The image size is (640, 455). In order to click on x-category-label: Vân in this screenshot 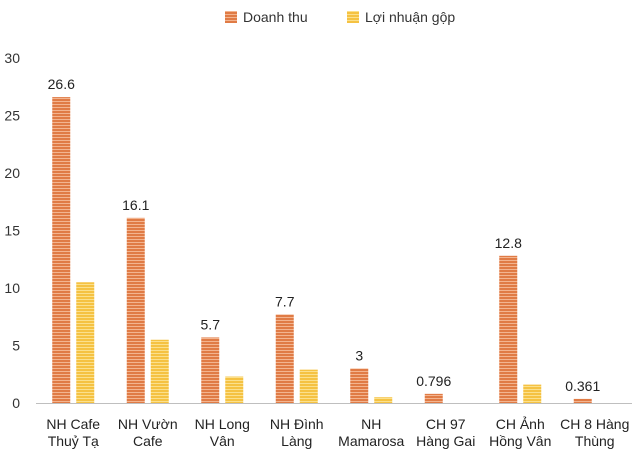, I will do `click(222, 441)`.